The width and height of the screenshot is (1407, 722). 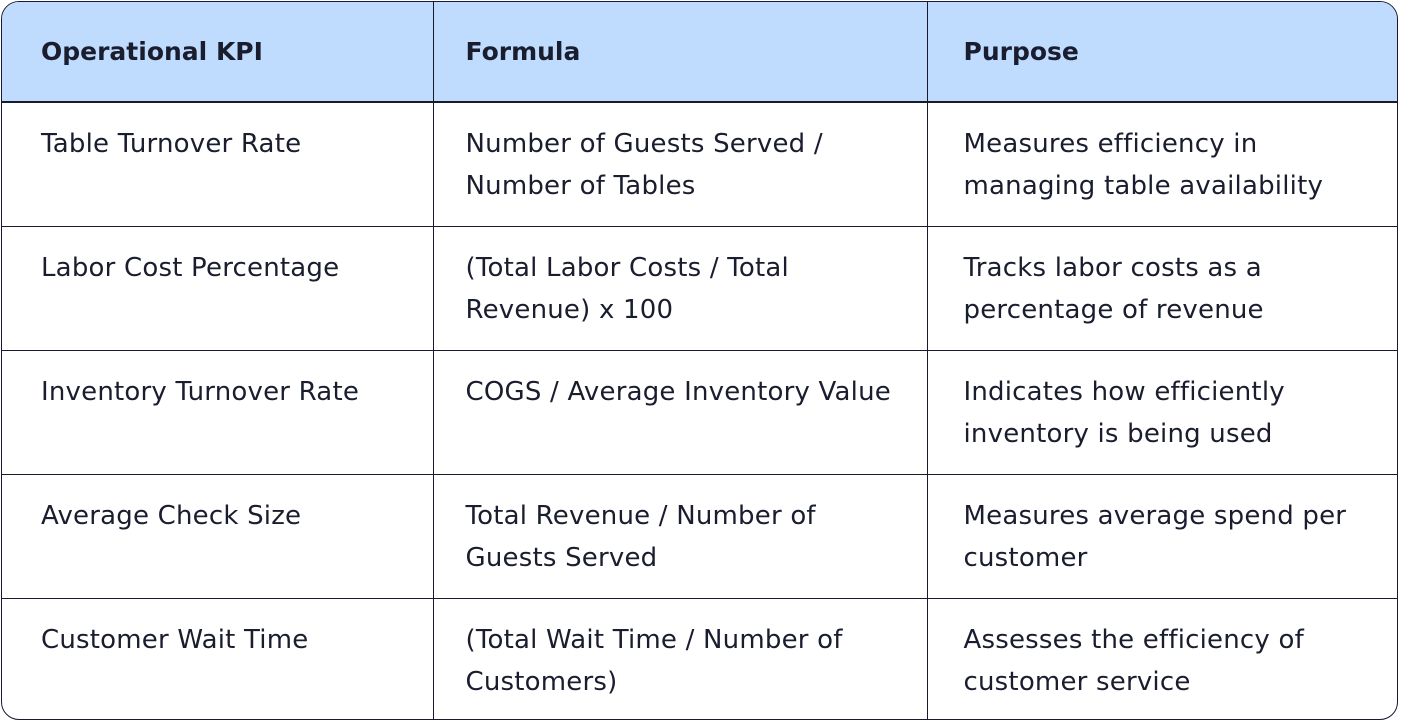 I want to click on purpose-cell: Measures average spend per customer, so click(x=1161, y=535).